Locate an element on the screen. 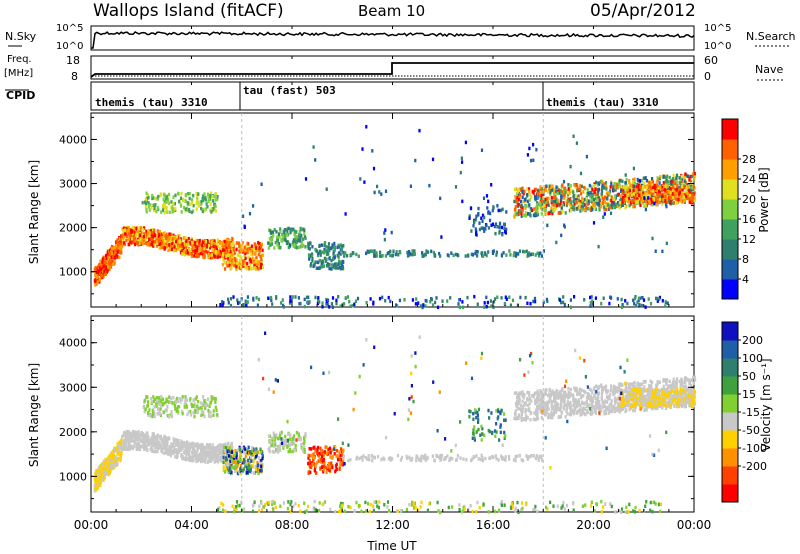  nave-label: Nave is located at coordinates (769, 69).